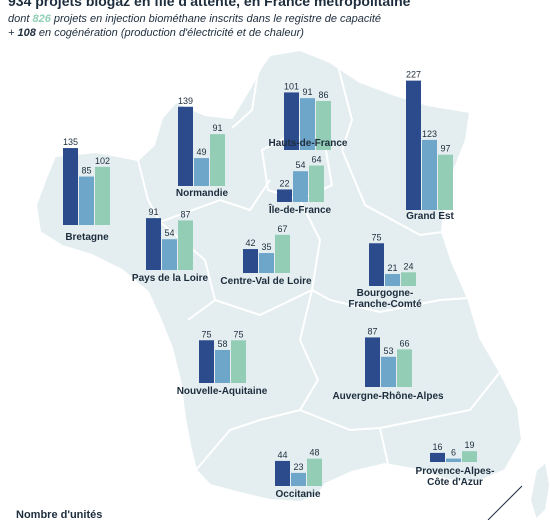  Describe the element at coordinates (437, 447) in the screenshot. I see `value-label-provence-alpes-cote-d-azur-1: 16` at that location.